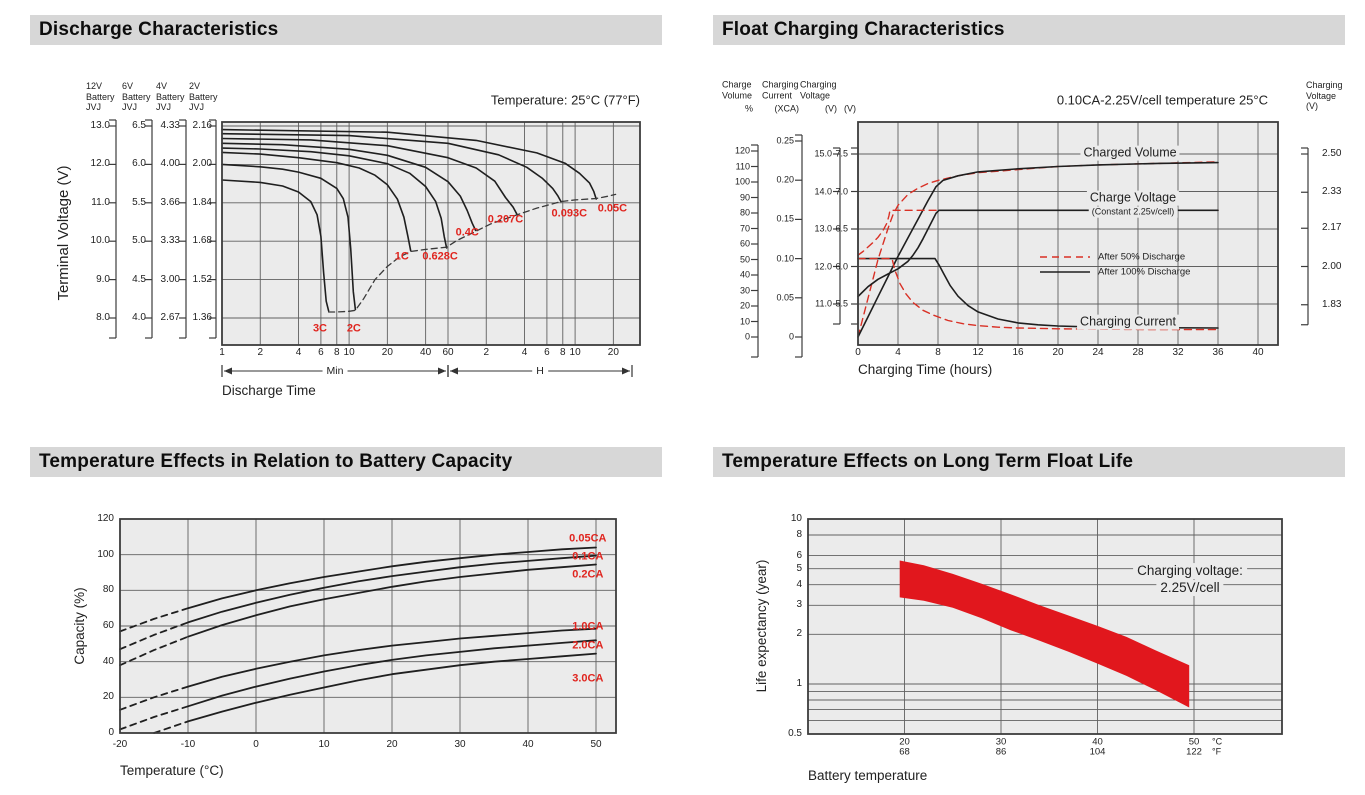  What do you see at coordinates (823, 266) in the screenshot?
I see `axis-tick-label: 12.0` at bounding box center [823, 266].